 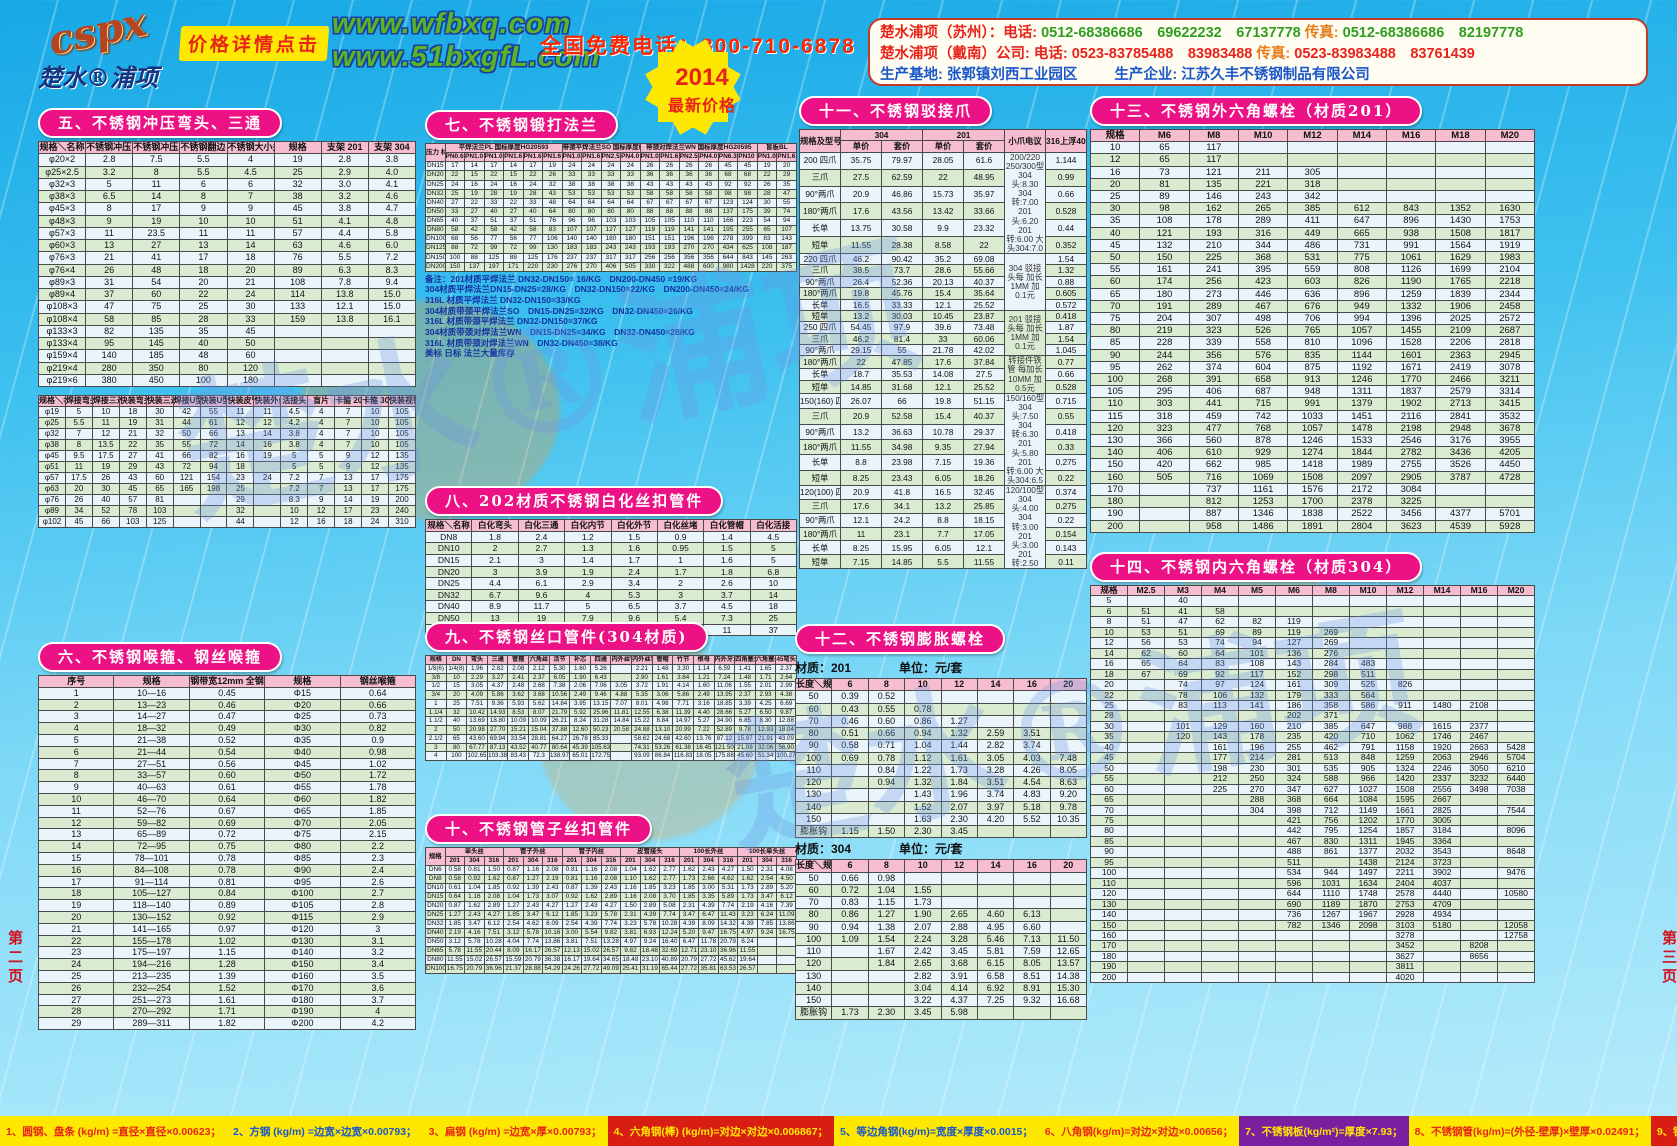 I want to click on data-cell: 7.38, so click(x=559, y=686).